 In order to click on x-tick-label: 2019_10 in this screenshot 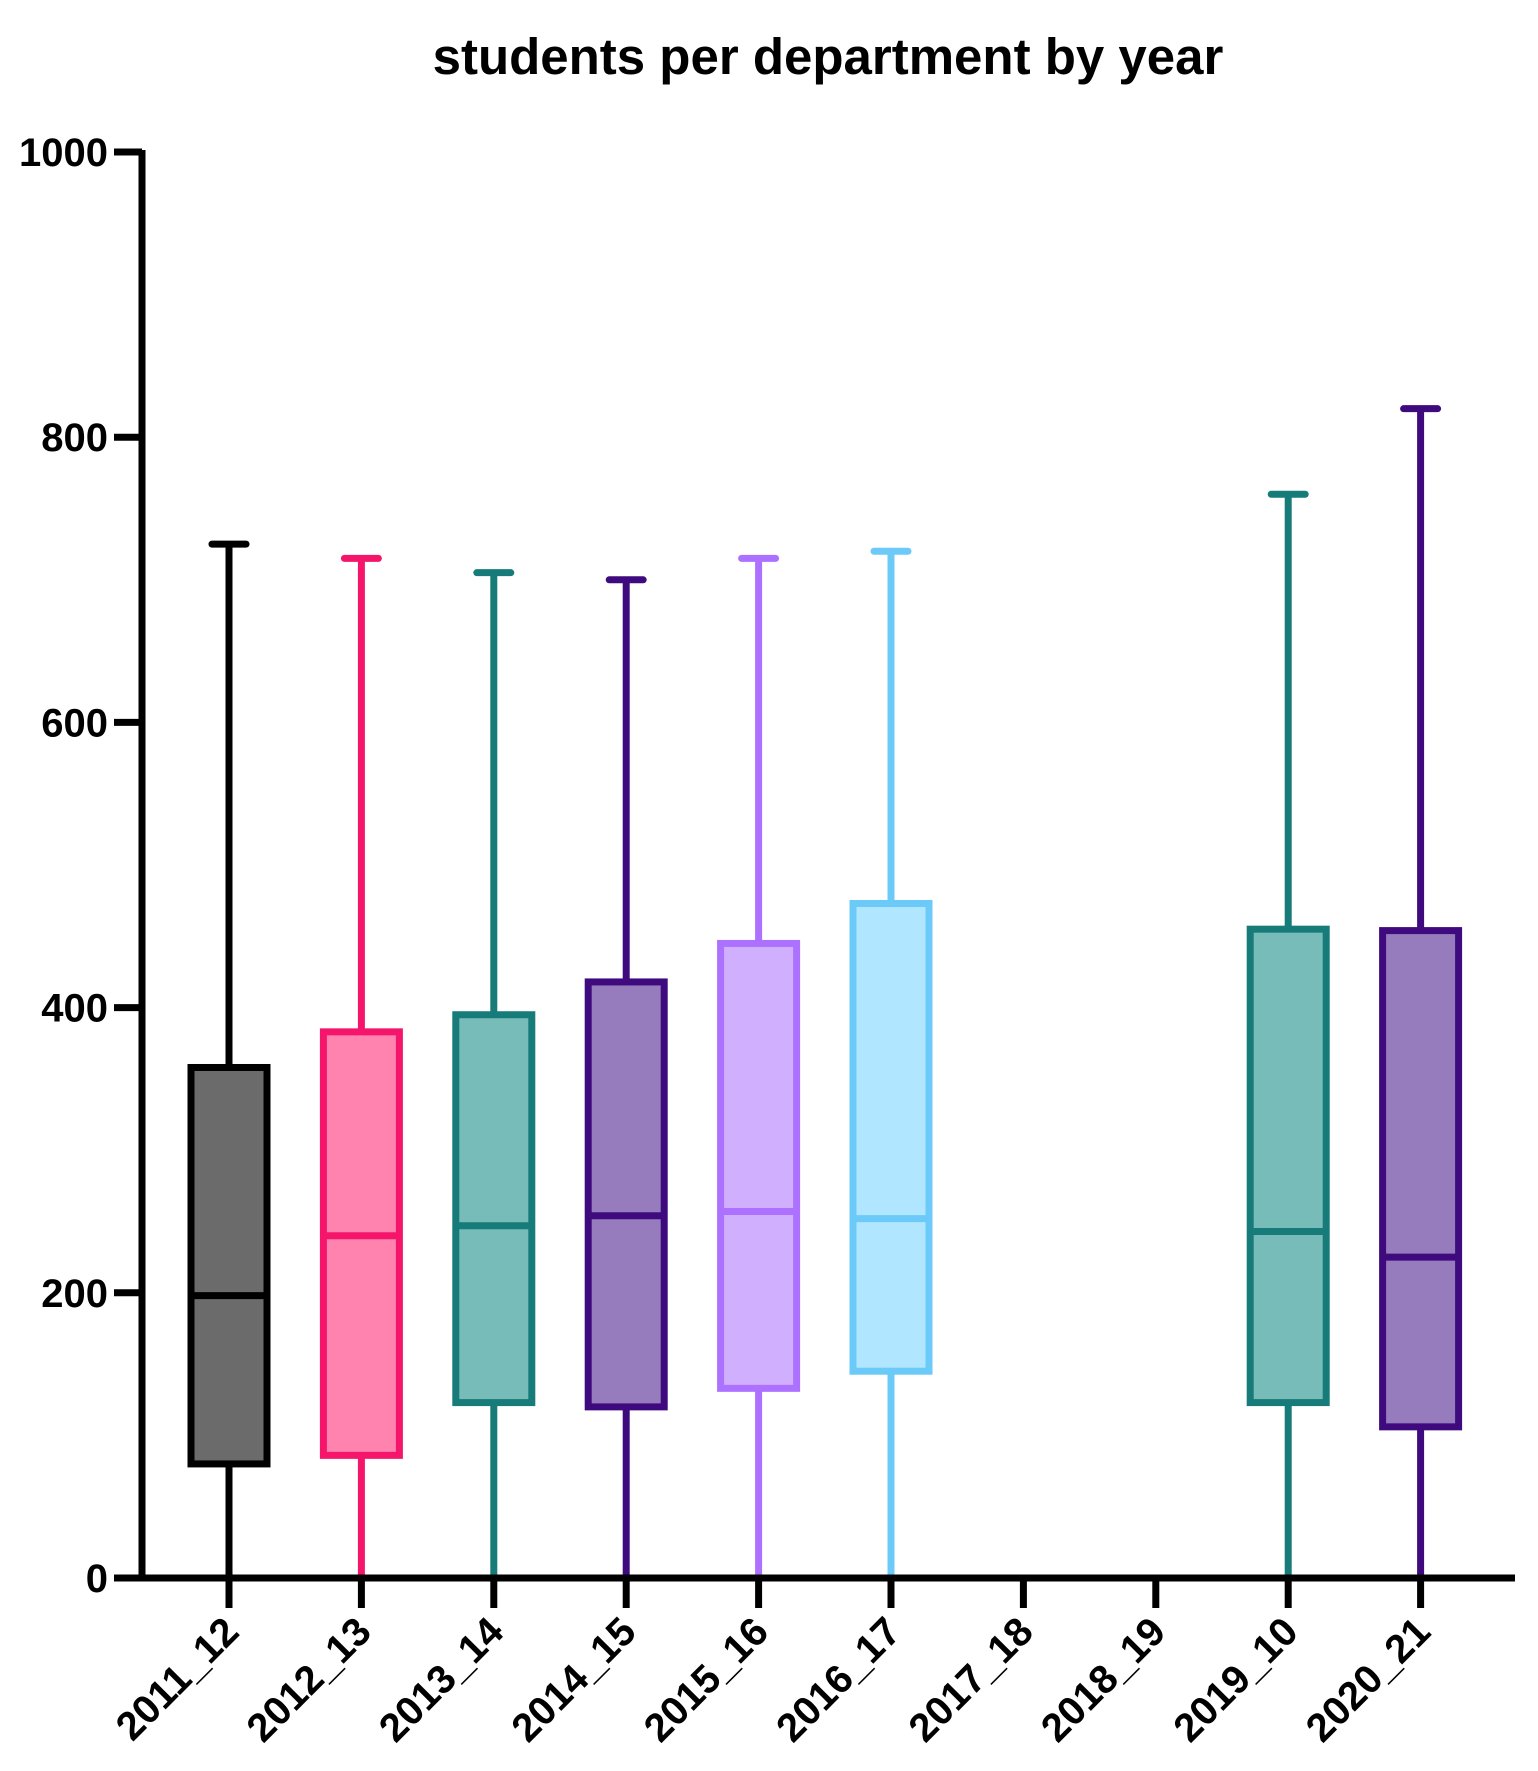, I will do `click(1235, 1679)`.